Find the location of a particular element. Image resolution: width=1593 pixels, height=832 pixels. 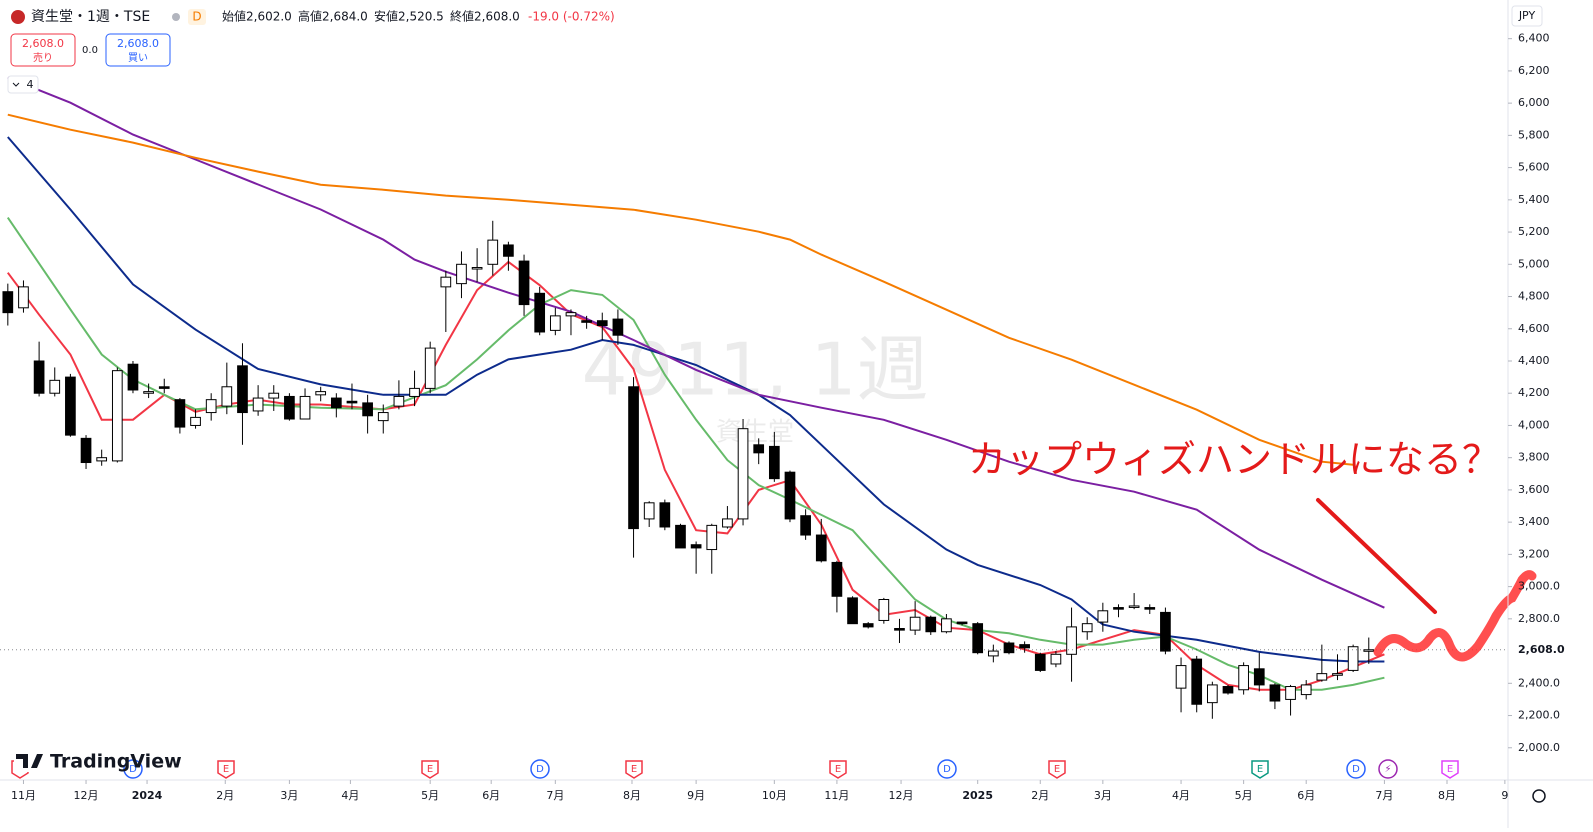

y-tick-label: 5,800 is located at coordinates (1534, 134).